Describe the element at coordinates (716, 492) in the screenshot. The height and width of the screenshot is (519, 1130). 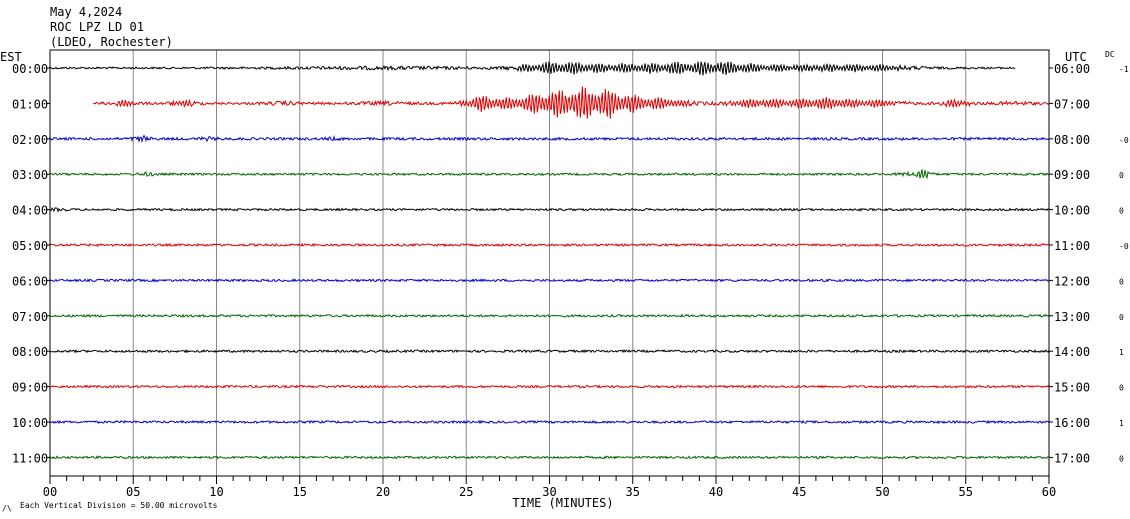
I see `x-tick-label-40: 40` at that location.